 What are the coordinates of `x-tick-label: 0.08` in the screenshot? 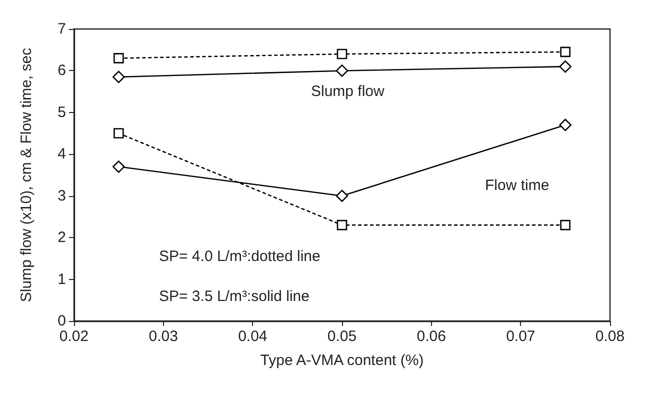 It's located at (610, 336).